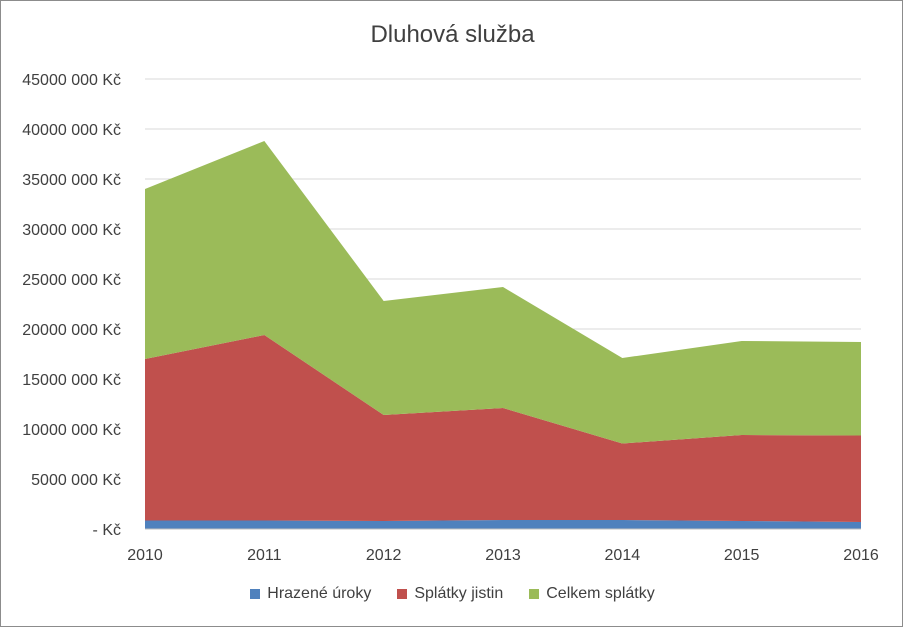  I want to click on legend-item: Hrazené úroky, so click(310, 594).